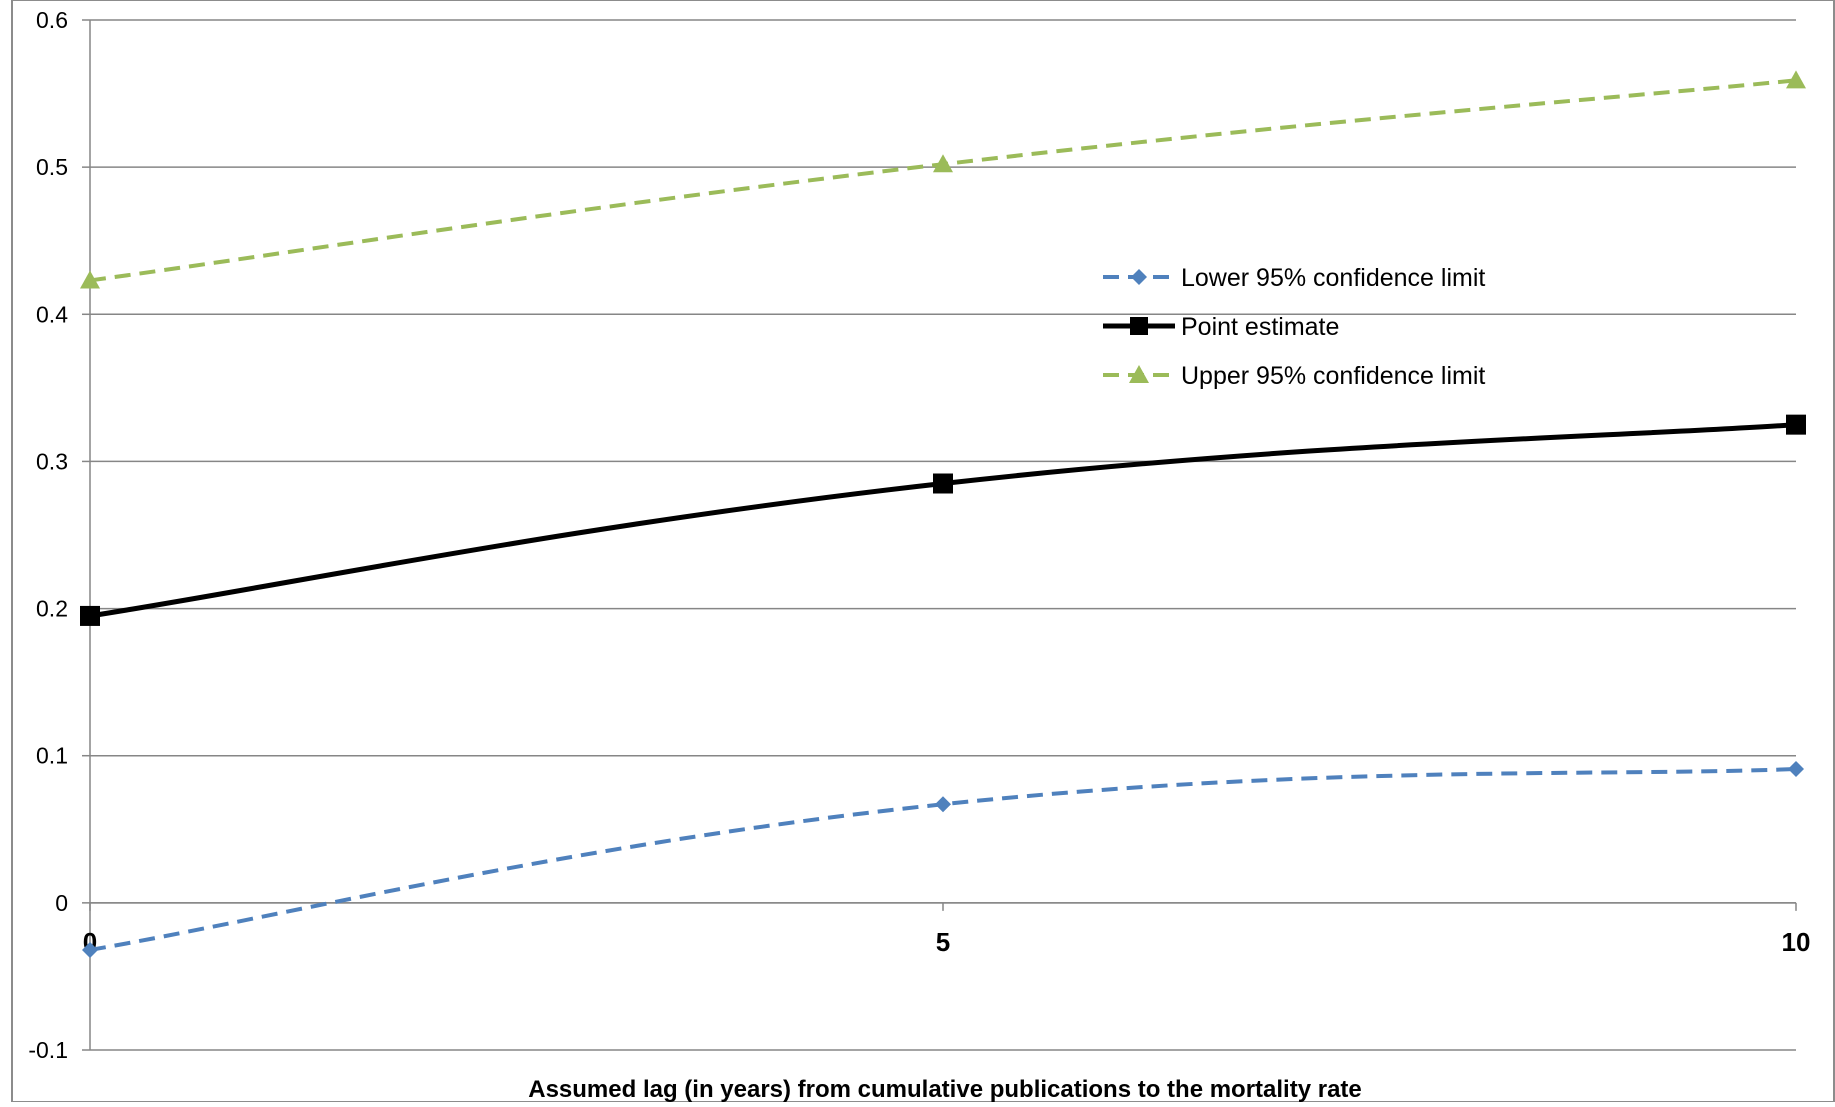 This screenshot has height=1107, width=1835. I want to click on legend-label: Lower 95% confidence limit, so click(1333, 278).